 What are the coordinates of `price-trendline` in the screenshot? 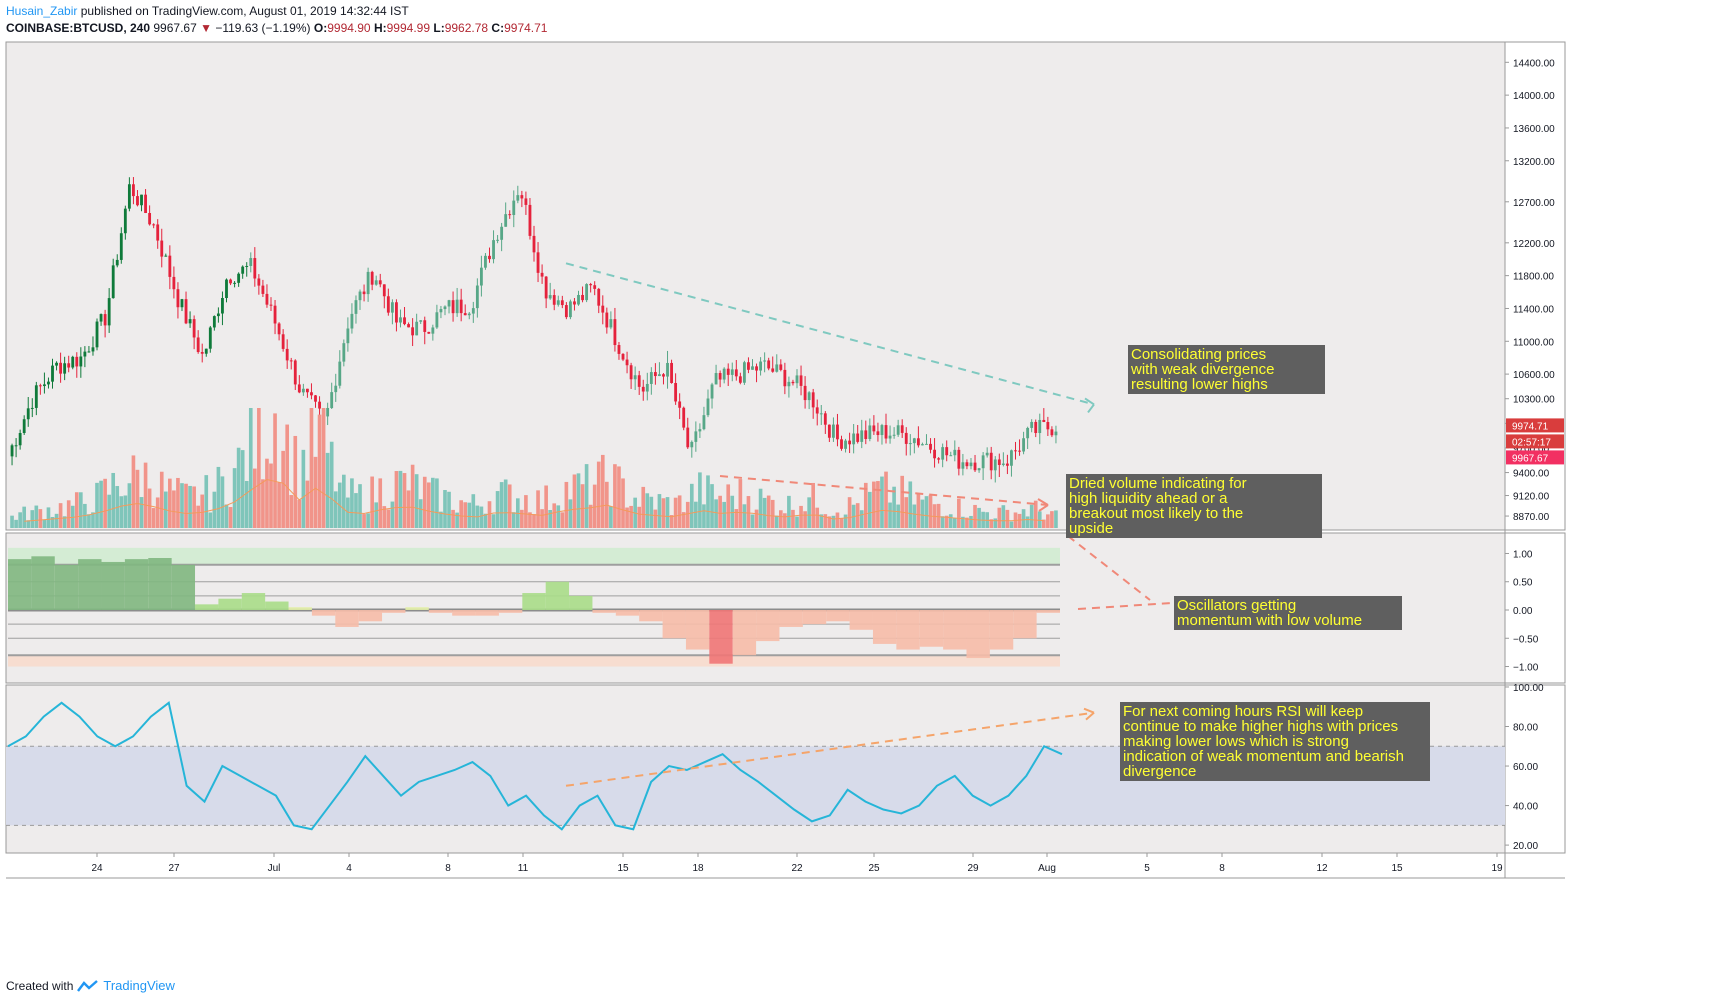 It's located at (830, 334).